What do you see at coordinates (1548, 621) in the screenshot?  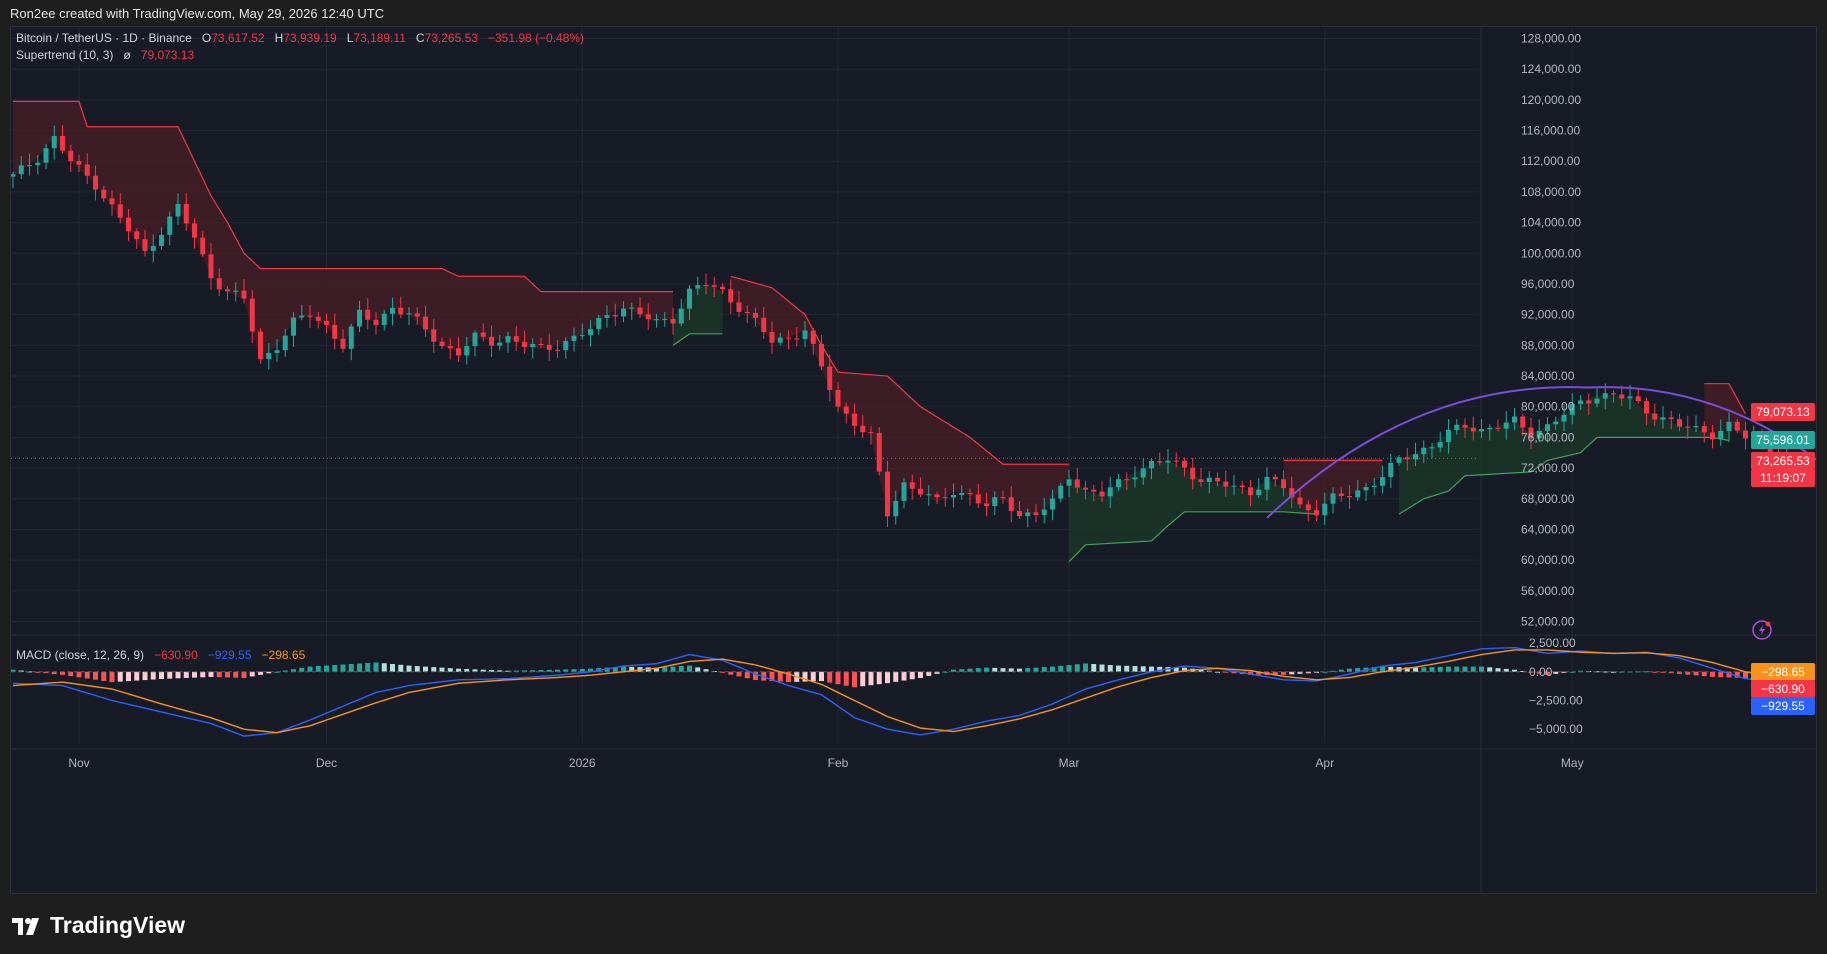 I see `price-tick-label: 52,000.00` at bounding box center [1548, 621].